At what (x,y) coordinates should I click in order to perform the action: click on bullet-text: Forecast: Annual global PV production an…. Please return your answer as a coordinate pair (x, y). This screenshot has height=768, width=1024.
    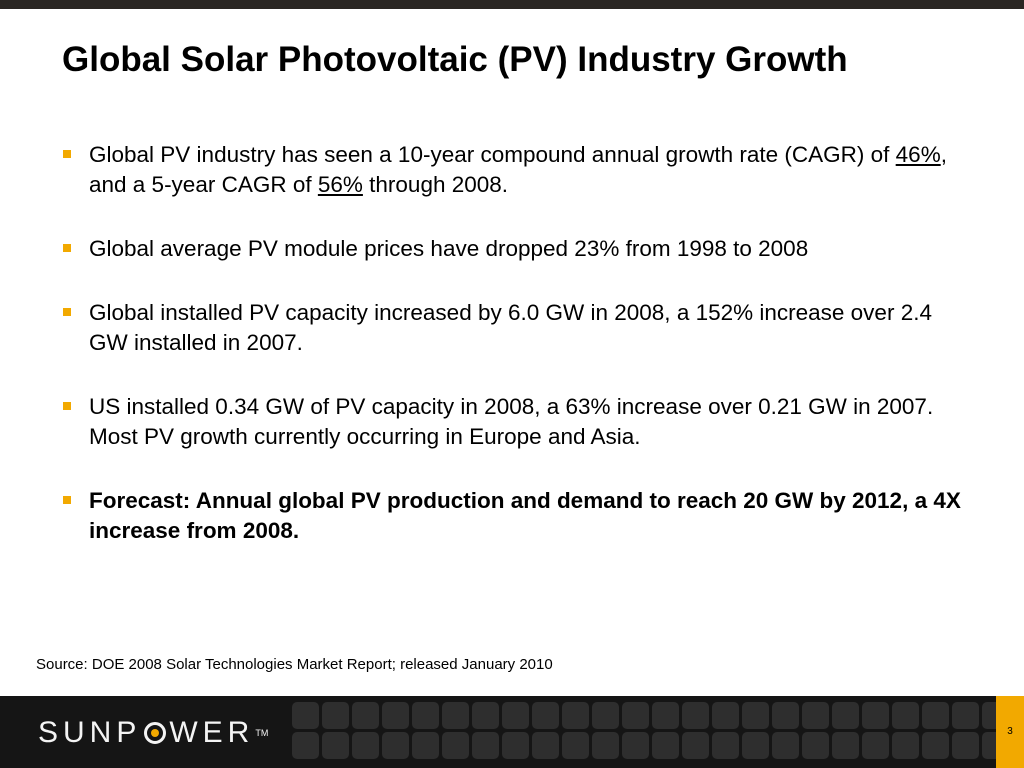
    Looking at the image, I should click on (525, 515).